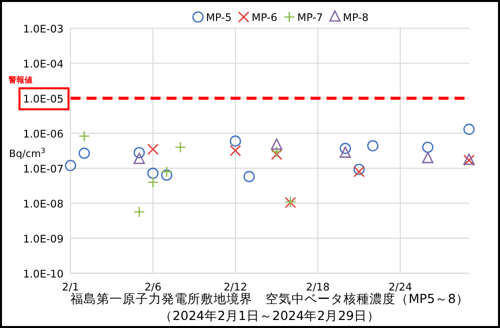  I want to click on x-tick-label: 2/18, so click(318, 287).